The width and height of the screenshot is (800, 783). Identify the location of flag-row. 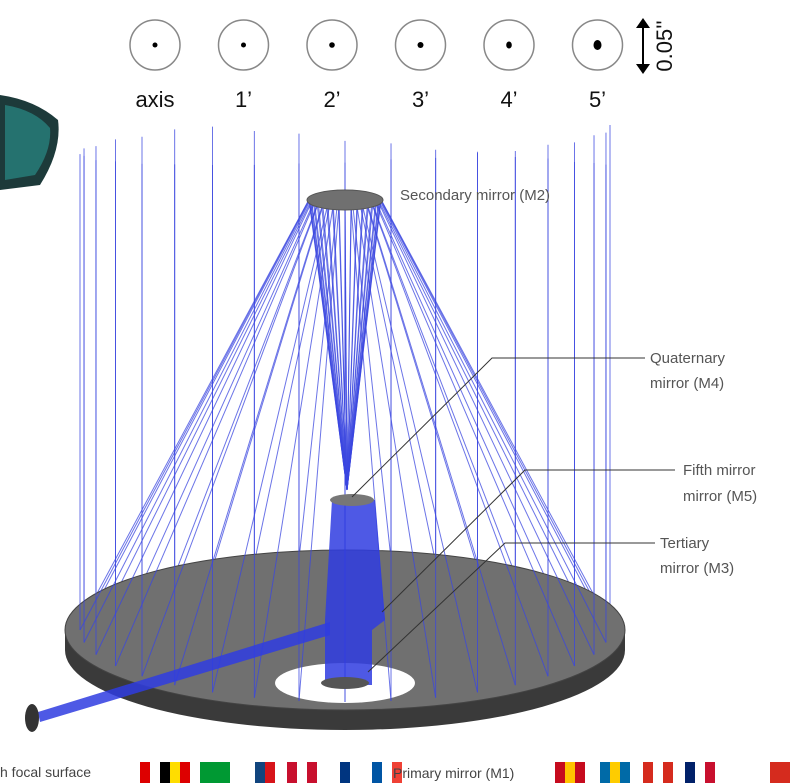
(460, 772).